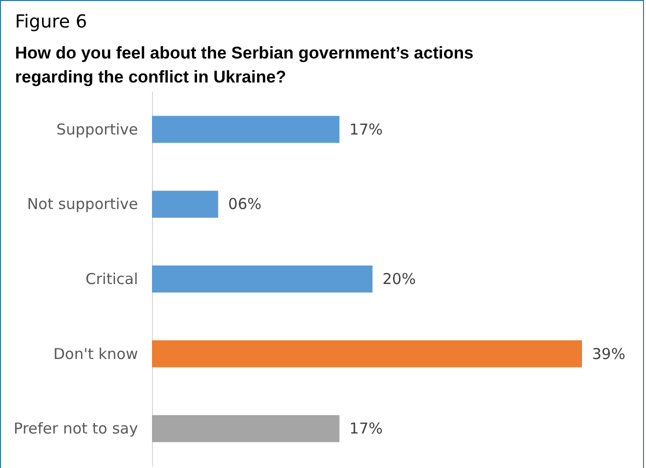 This screenshot has width=646, height=468. I want to click on data-label: 39%, so click(609, 353).